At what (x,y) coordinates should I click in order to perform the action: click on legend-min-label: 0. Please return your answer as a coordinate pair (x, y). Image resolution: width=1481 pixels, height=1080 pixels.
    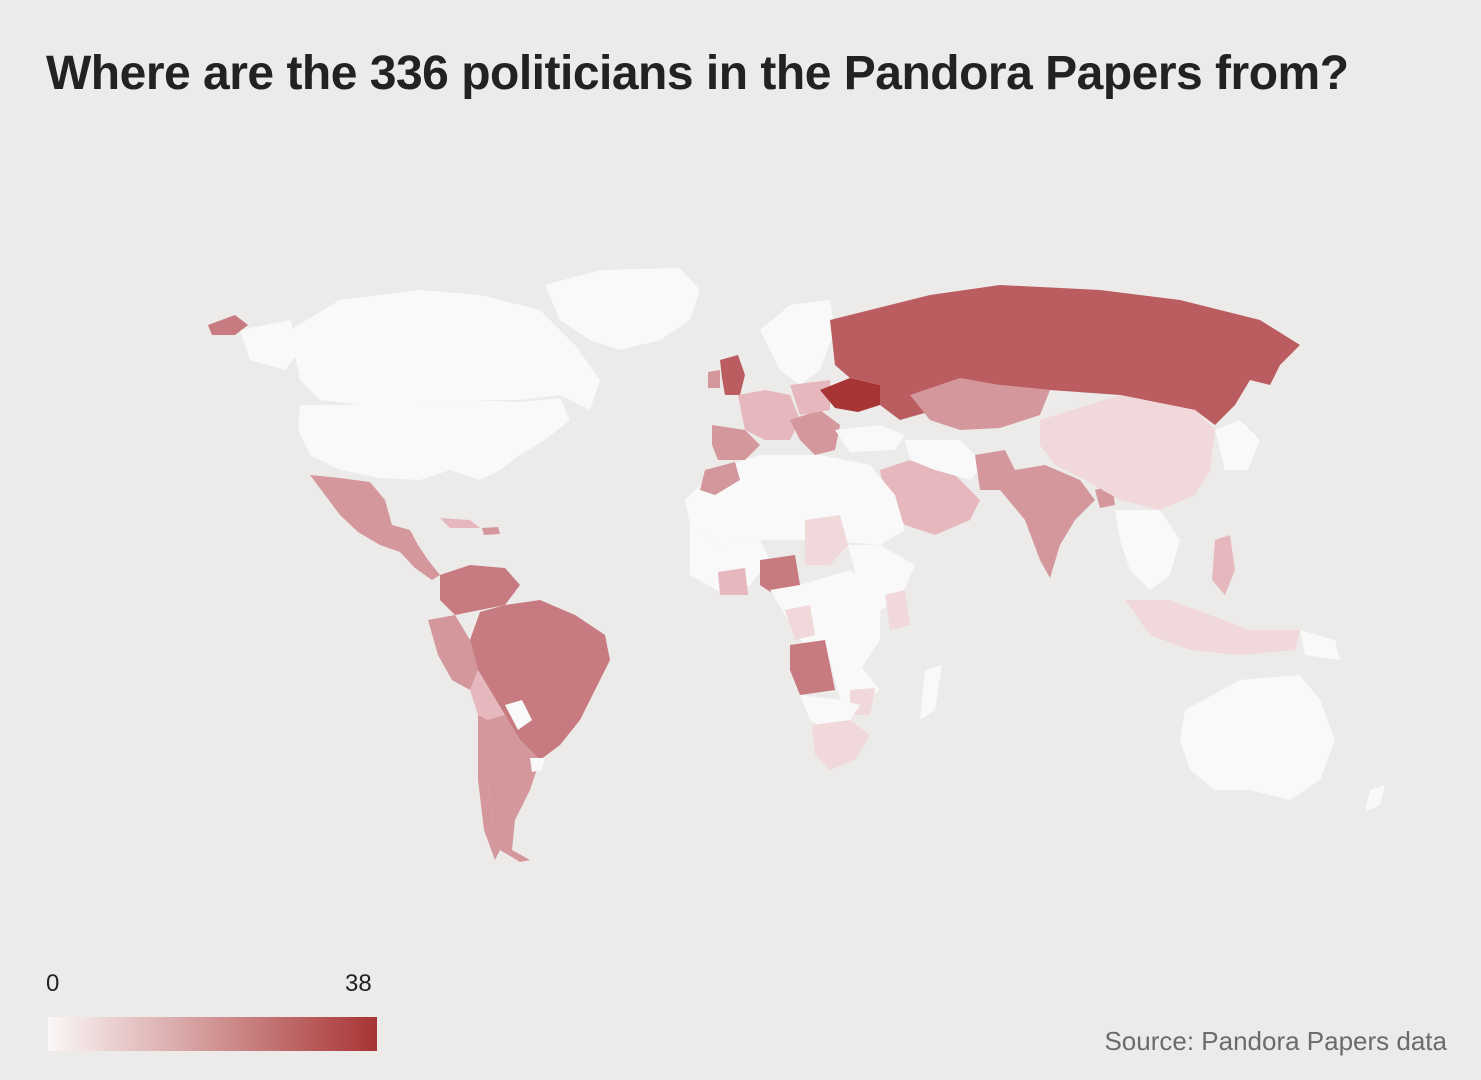
    Looking at the image, I should click on (53, 983).